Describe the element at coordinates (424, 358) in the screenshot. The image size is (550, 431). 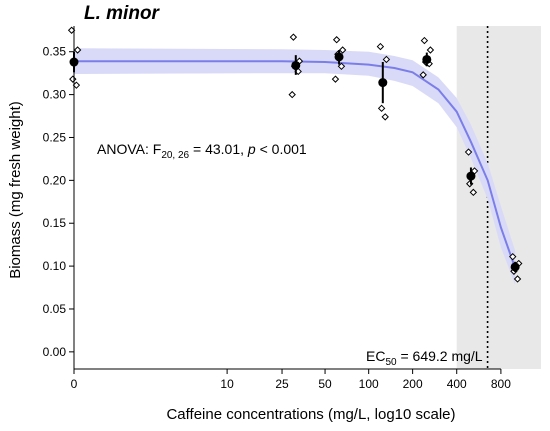
I see `ec50-annotation: EC50 = 649.2 mg/L` at that location.